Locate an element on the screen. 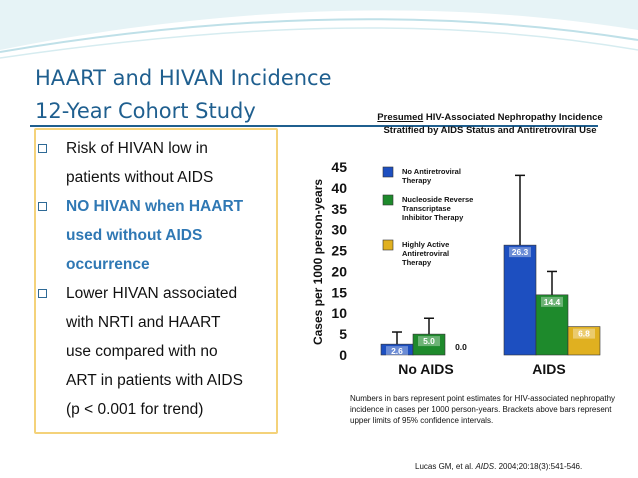  citation-prefix: Lucas GM, et al. is located at coordinates (445, 466).